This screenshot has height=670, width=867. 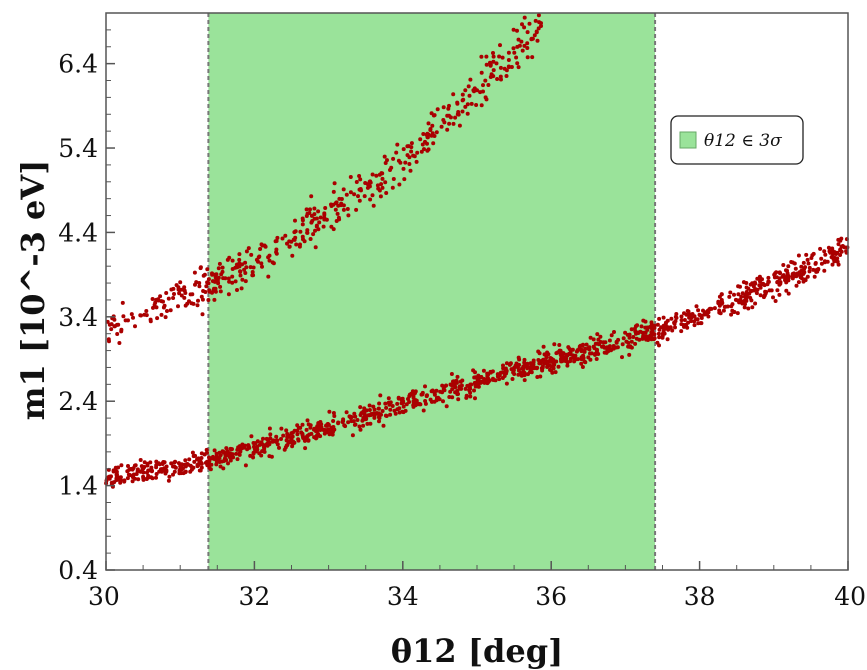 I want to click on y-tick-label: 4.4, so click(x=78, y=232).